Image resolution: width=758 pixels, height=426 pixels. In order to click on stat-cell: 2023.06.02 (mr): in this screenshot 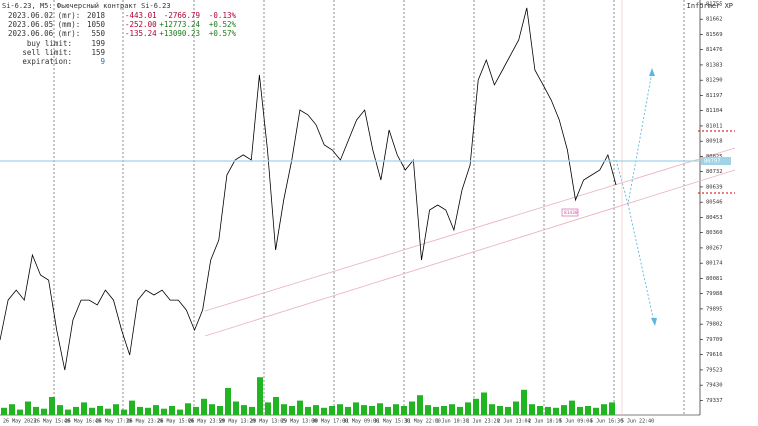, I will do `click(44, 15)`.